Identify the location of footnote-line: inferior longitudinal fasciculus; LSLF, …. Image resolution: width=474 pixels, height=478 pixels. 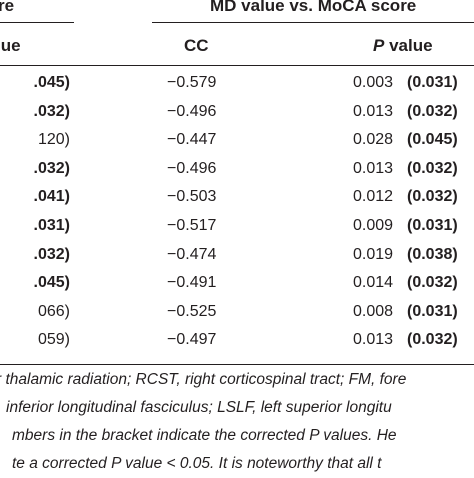
(199, 407).